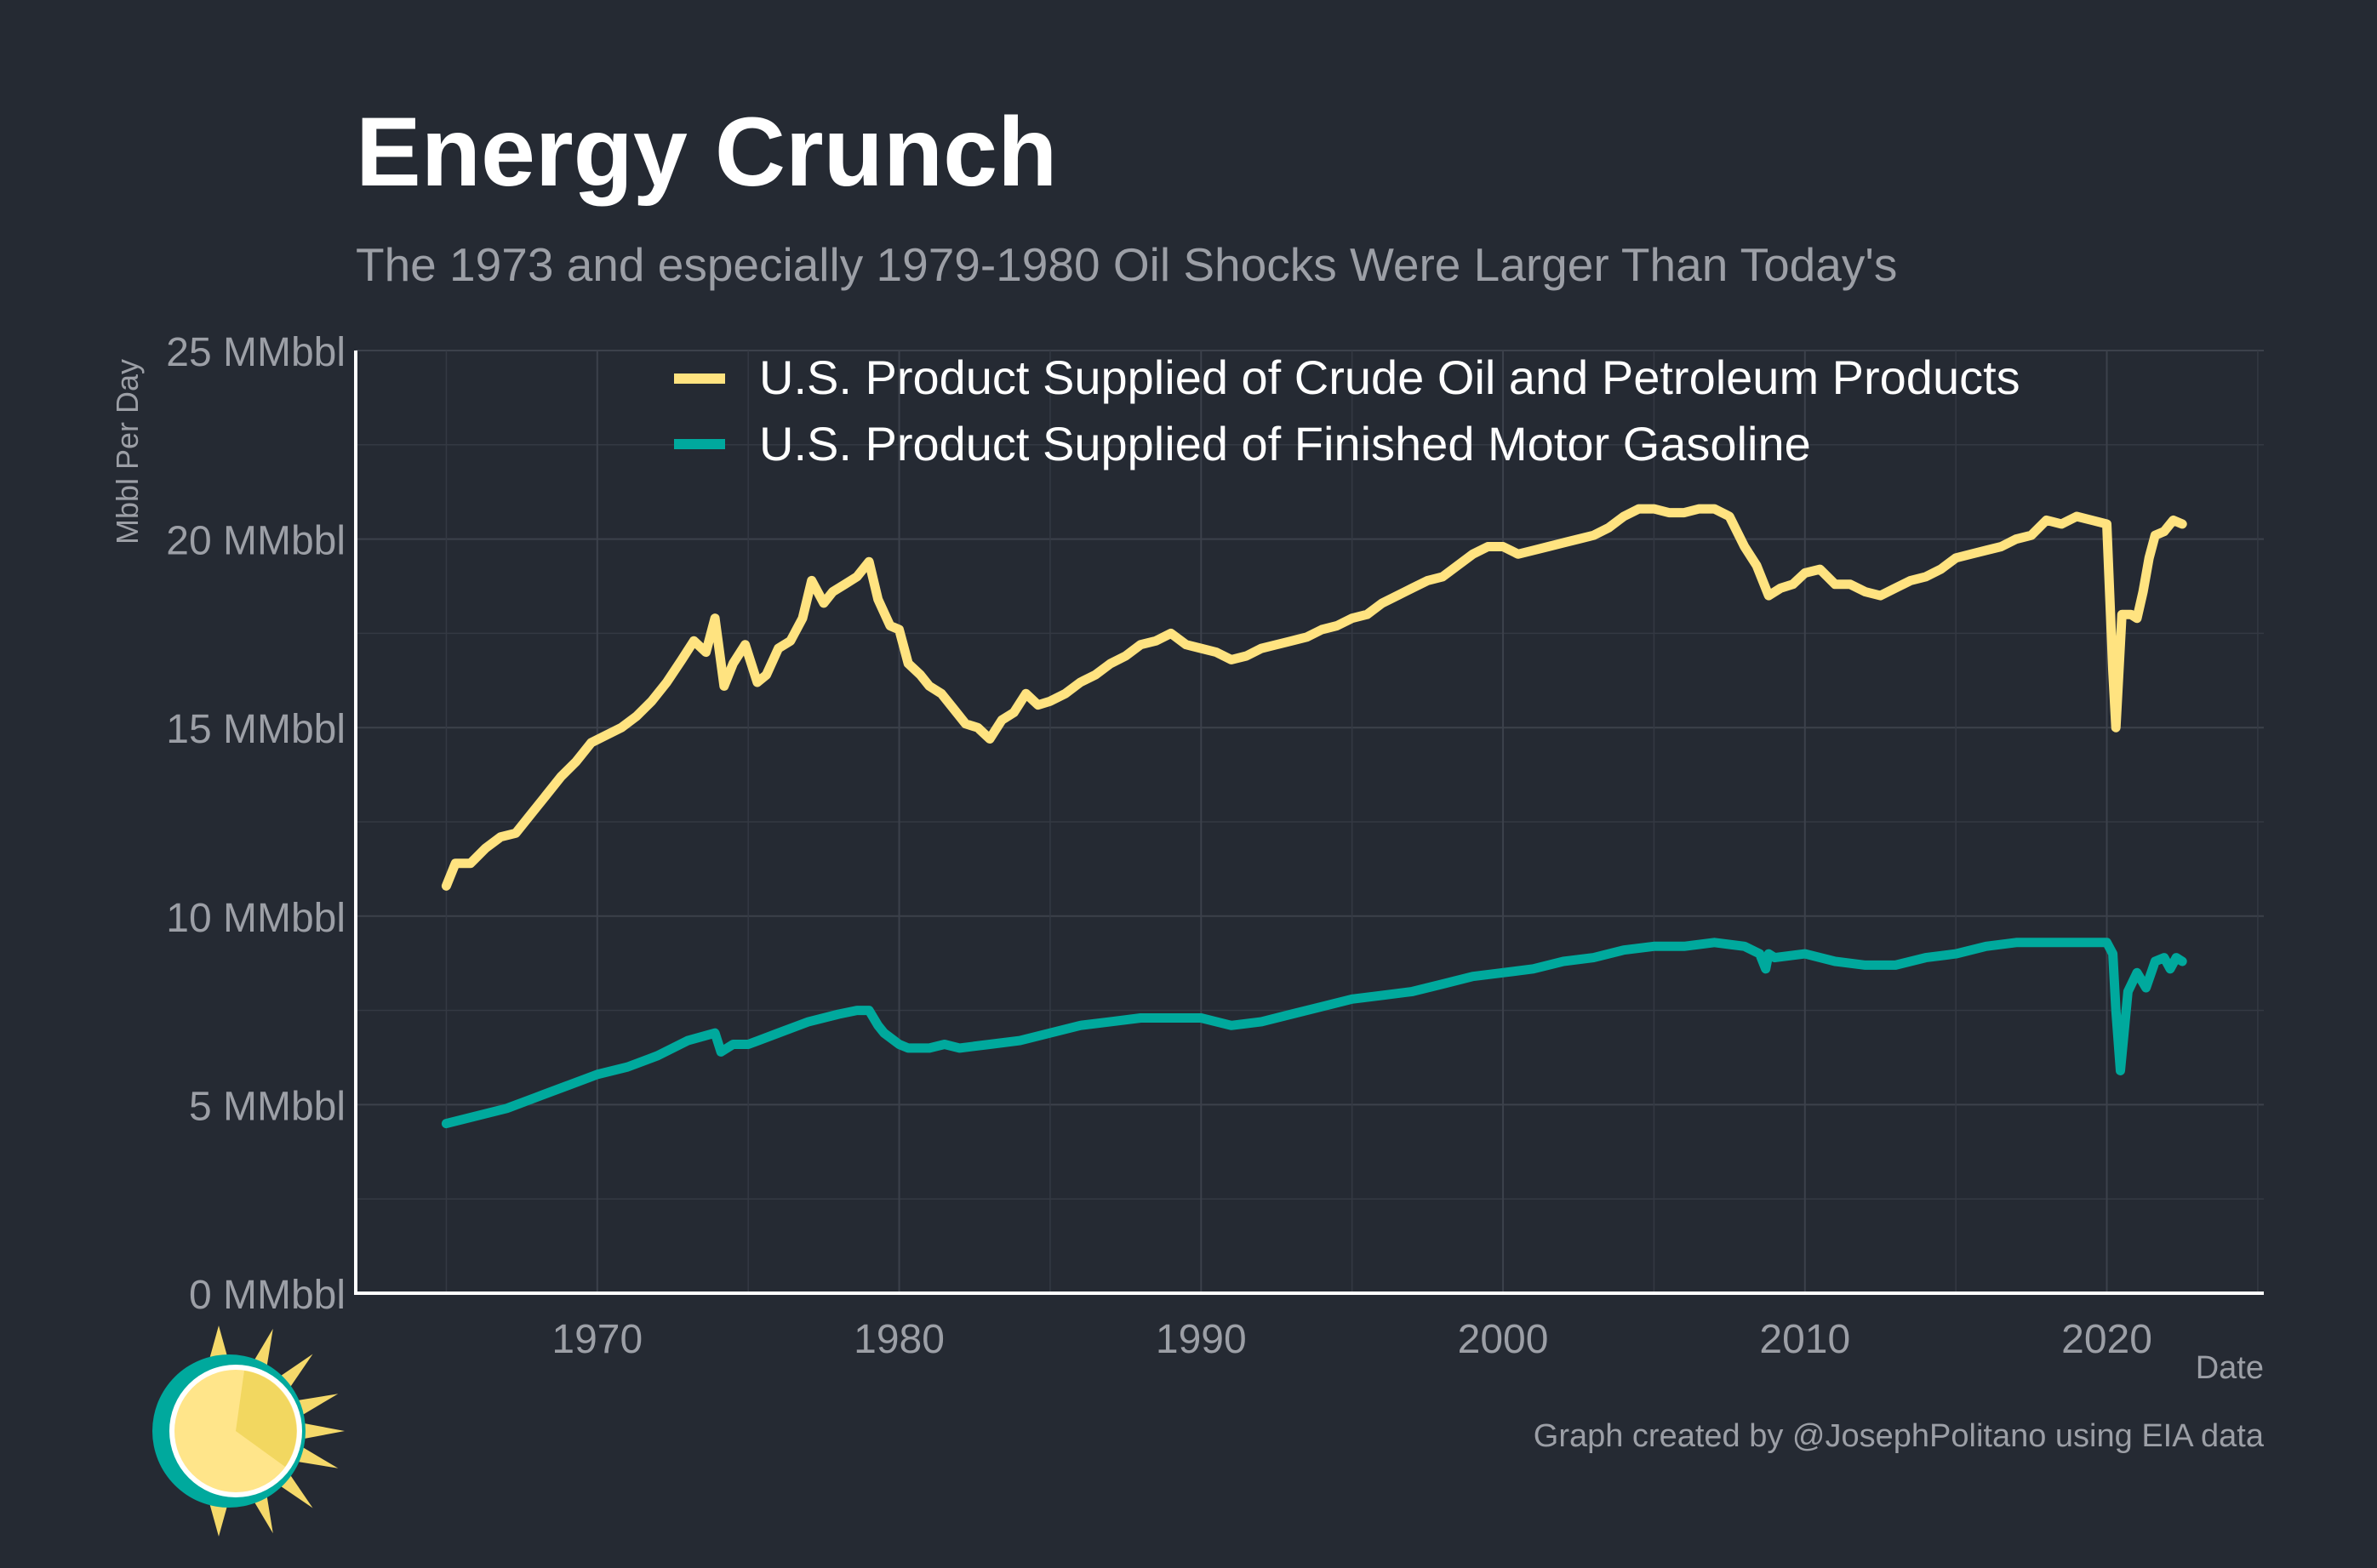 This screenshot has width=2377, height=1568. I want to click on y-tick-label: 25 MMbbl, so click(256, 352).